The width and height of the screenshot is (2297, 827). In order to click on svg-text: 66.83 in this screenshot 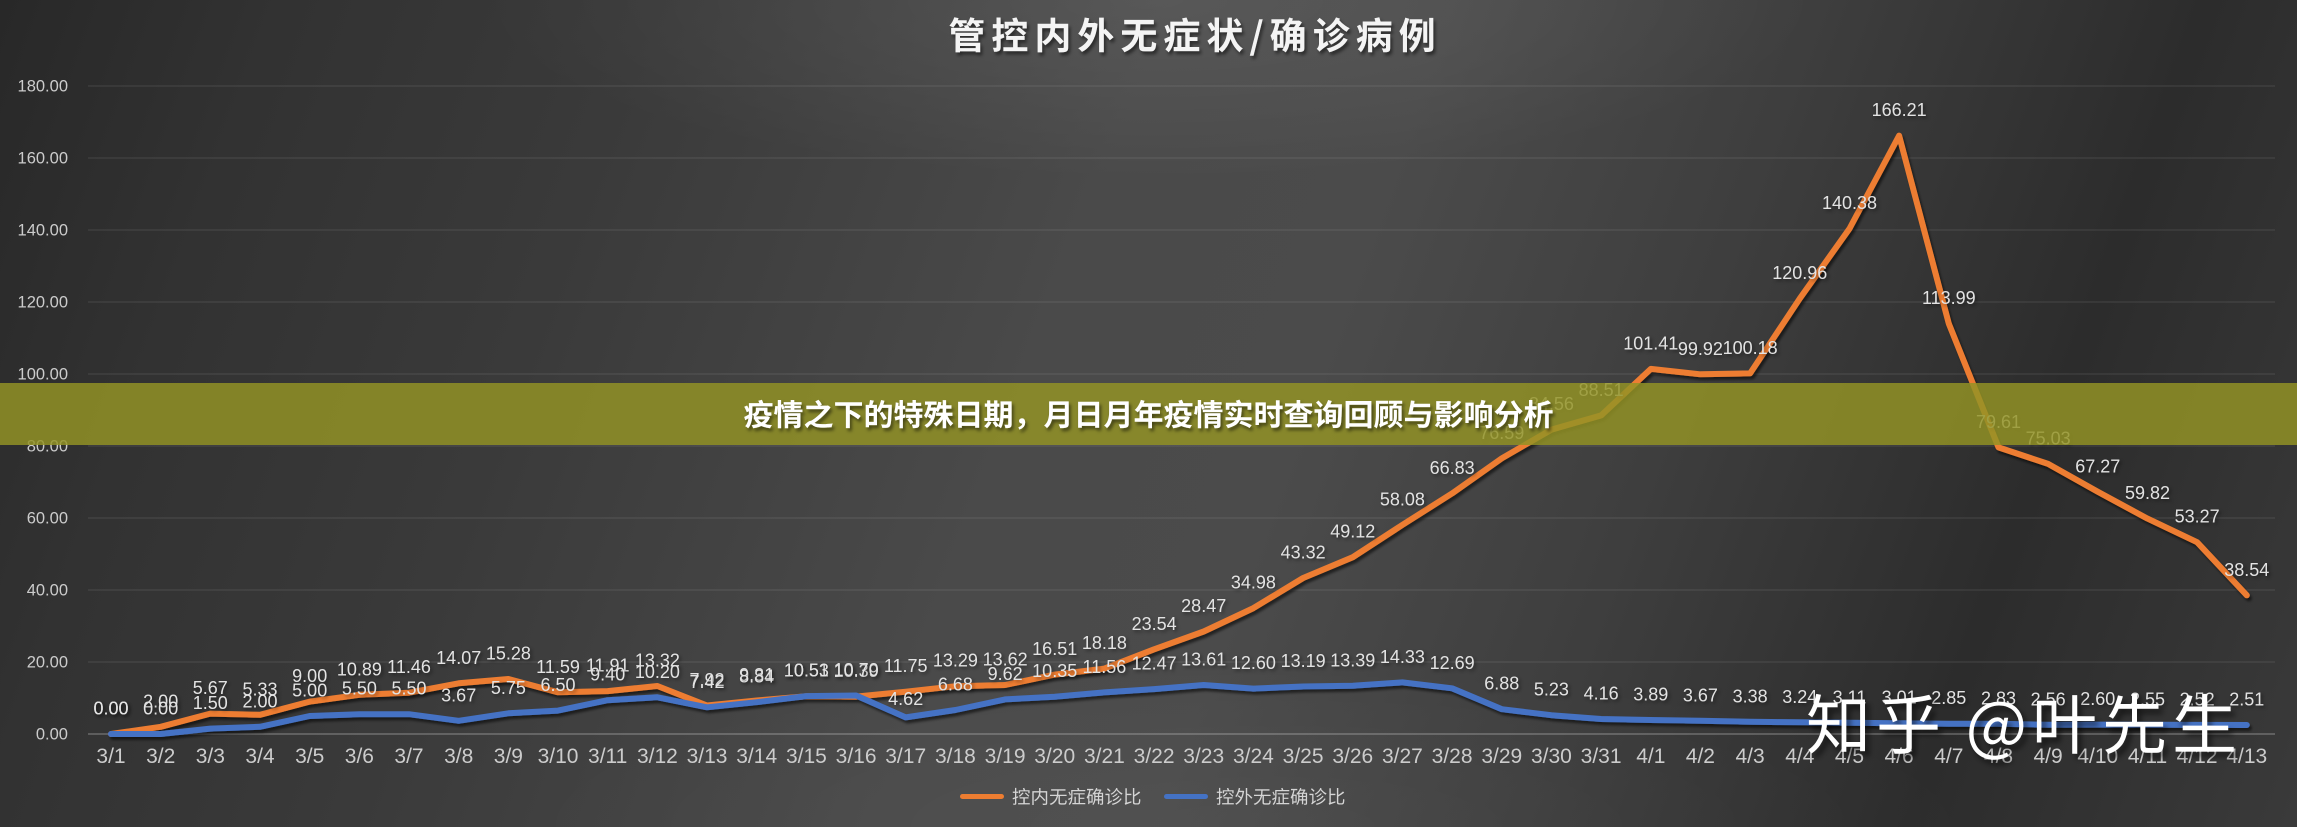, I will do `click(1452, 468)`.